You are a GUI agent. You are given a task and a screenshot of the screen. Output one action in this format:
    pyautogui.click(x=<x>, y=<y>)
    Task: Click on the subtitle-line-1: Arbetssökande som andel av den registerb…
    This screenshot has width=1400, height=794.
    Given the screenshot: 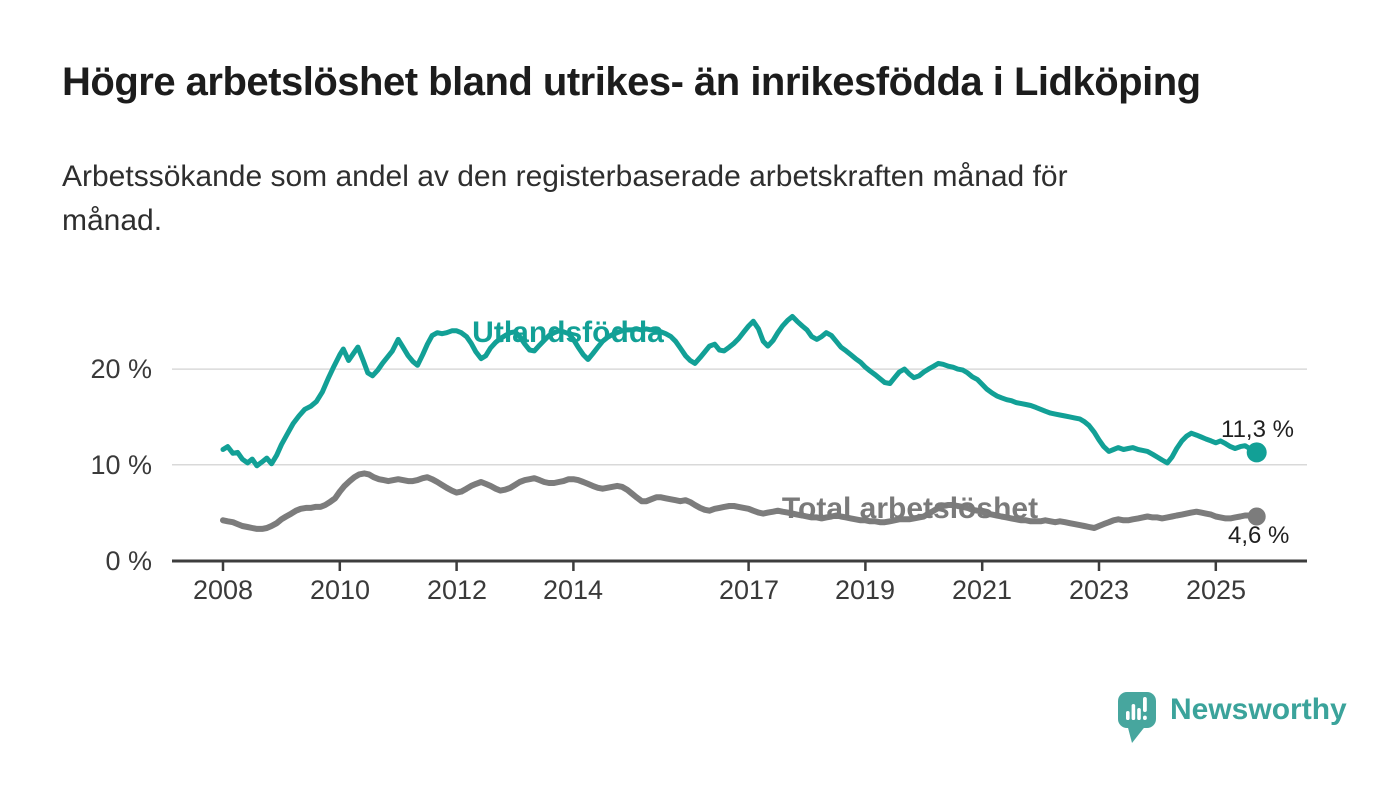 What is the action you would take?
    pyautogui.click(x=565, y=176)
    